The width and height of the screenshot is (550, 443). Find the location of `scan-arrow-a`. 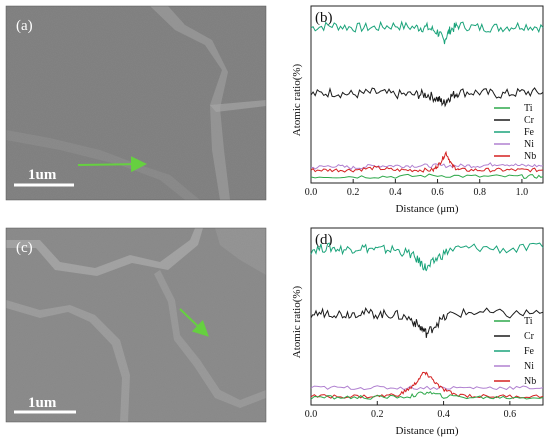

scan-arrow-a is located at coordinates (112, 164).